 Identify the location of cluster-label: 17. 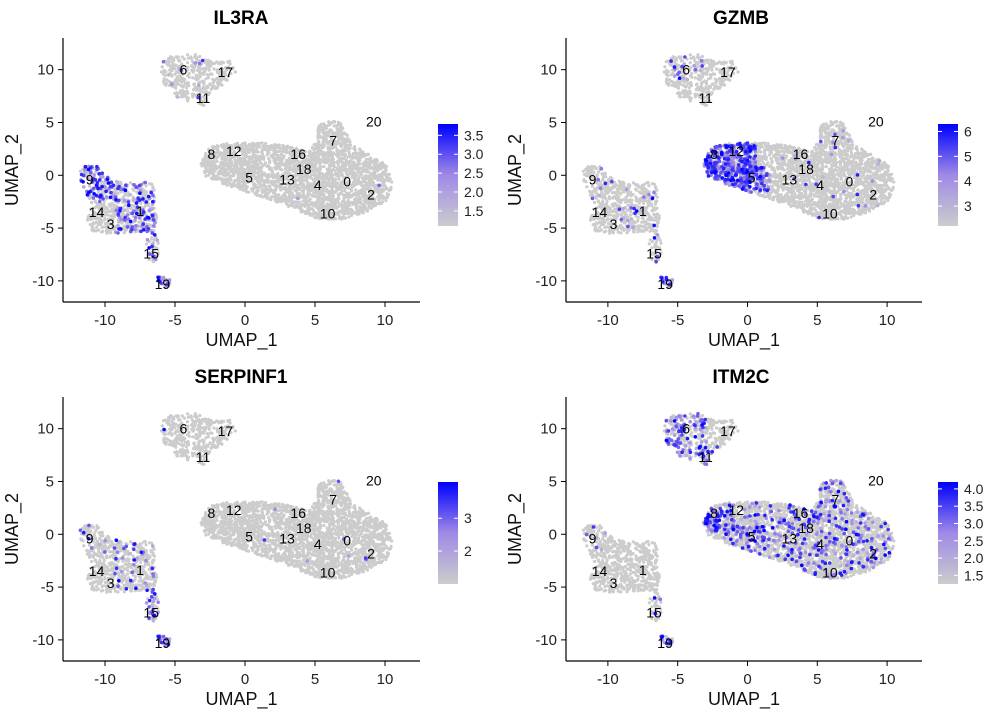
(226, 72).